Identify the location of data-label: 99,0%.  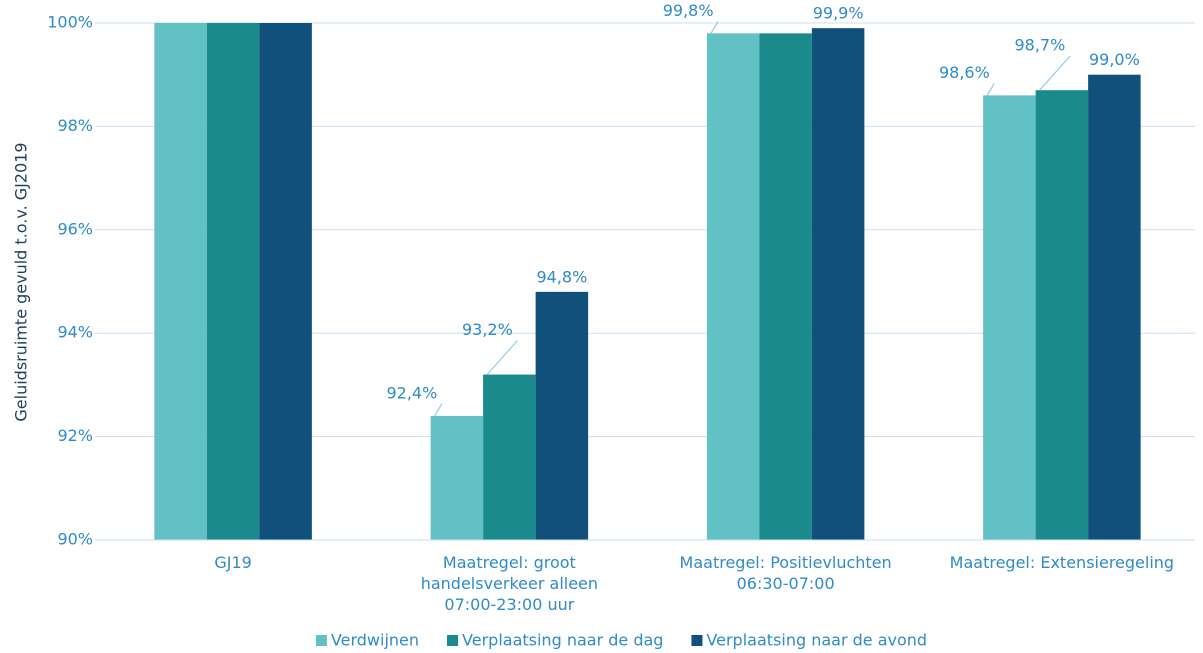
(1114, 59).